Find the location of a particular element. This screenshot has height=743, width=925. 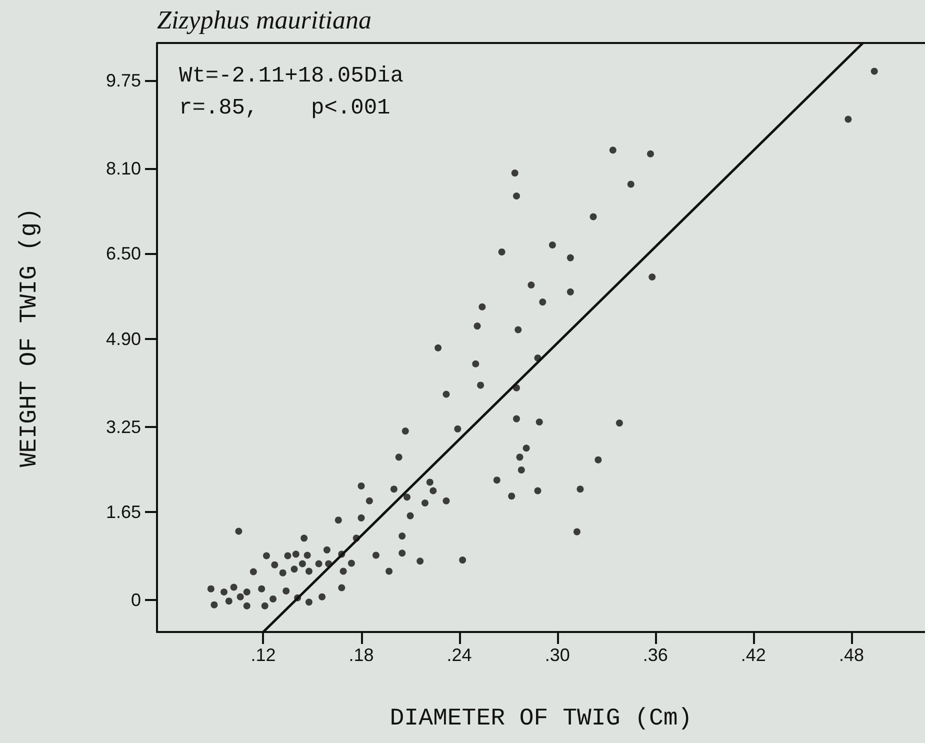

x-tick-label: .12 is located at coordinates (263, 655).